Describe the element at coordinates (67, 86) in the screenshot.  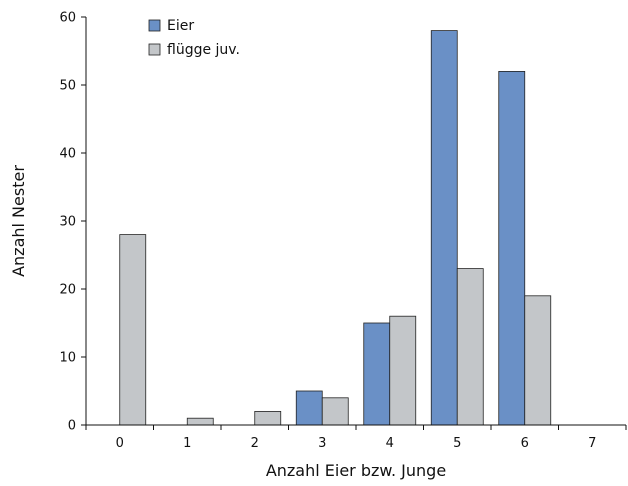
I see `y-tick-label: 50` at that location.